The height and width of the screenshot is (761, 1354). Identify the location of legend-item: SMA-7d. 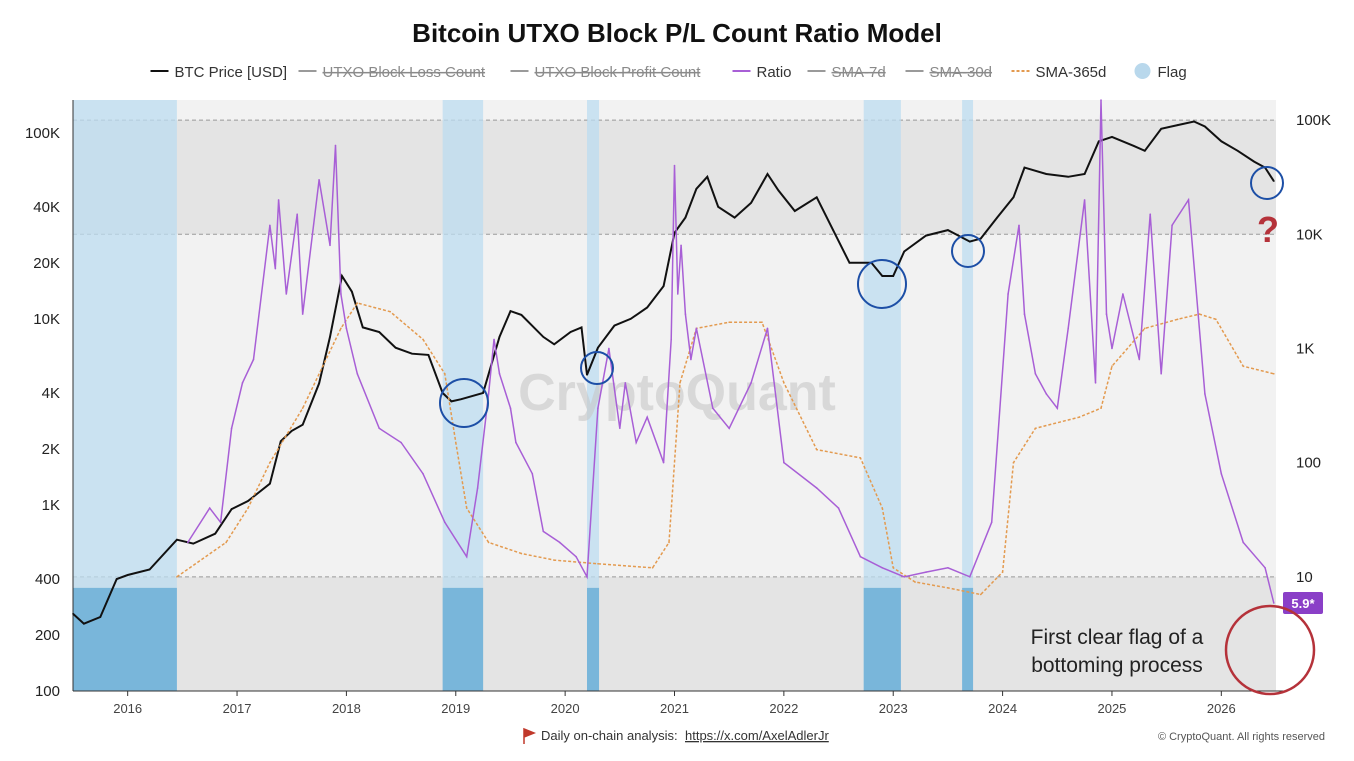
(846, 72).